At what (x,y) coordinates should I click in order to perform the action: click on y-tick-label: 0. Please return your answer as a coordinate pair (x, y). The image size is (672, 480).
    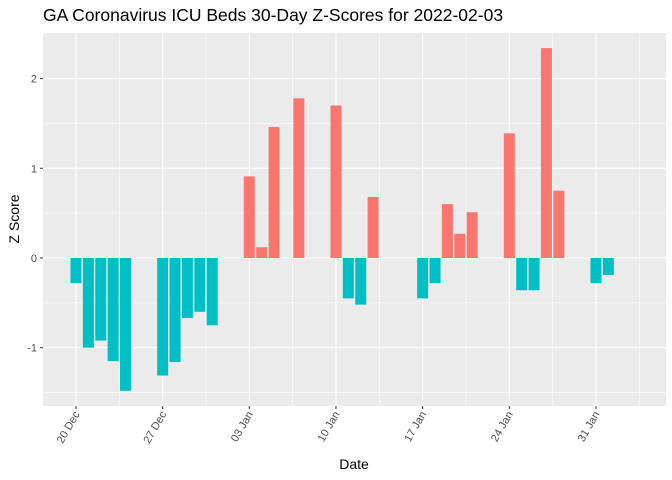
    Looking at the image, I should click on (34, 259).